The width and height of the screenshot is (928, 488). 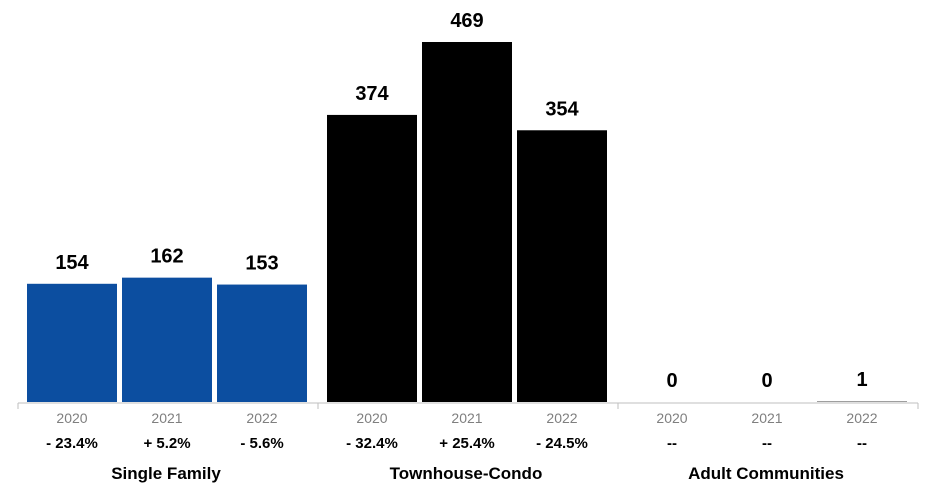 What do you see at coordinates (72, 443) in the screenshot?
I see `change-label: - 23.4%` at bounding box center [72, 443].